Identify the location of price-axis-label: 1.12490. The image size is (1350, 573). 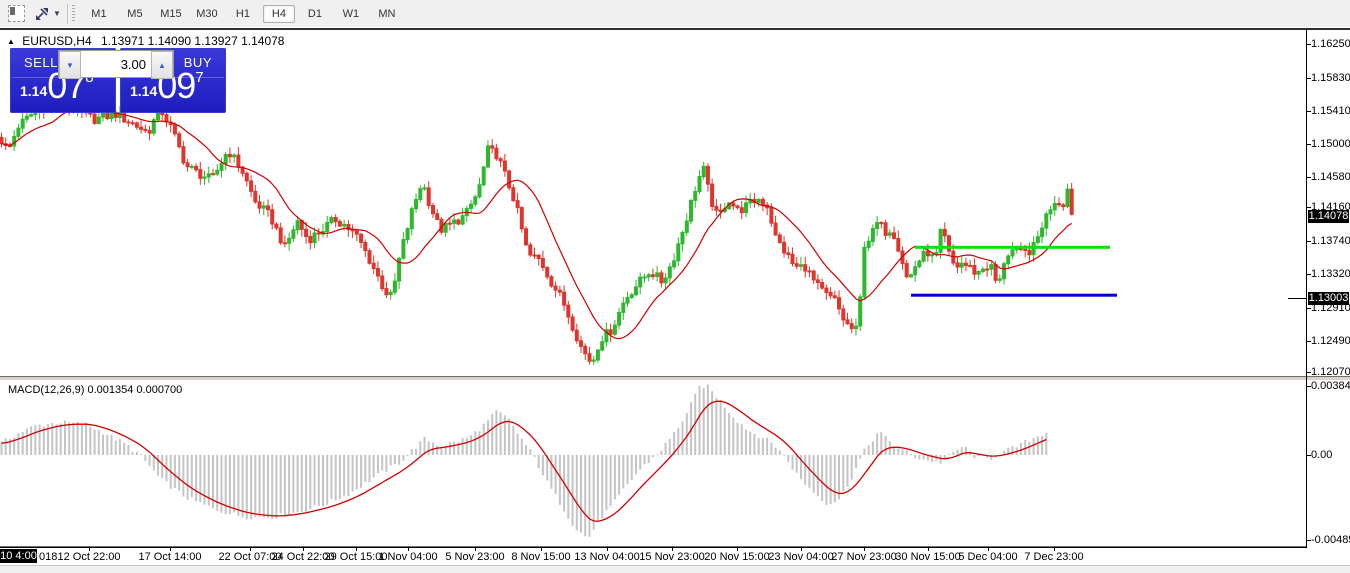
(1330, 341).